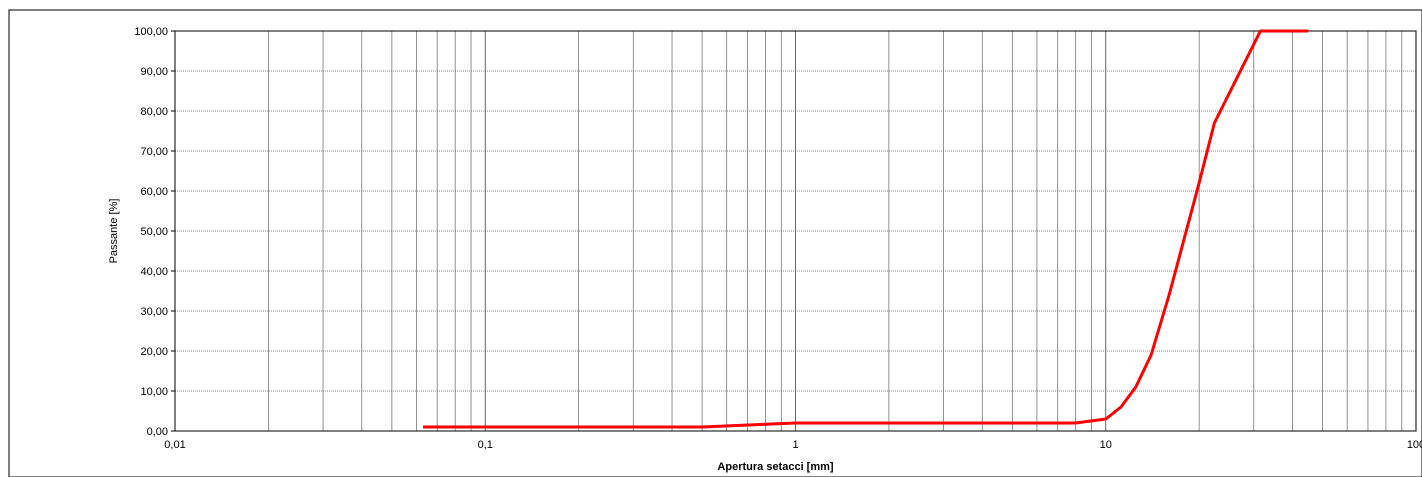 This screenshot has height=477, width=1422. Describe the element at coordinates (154, 392) in the screenshot. I see `y-tick-label: 10,00` at that location.